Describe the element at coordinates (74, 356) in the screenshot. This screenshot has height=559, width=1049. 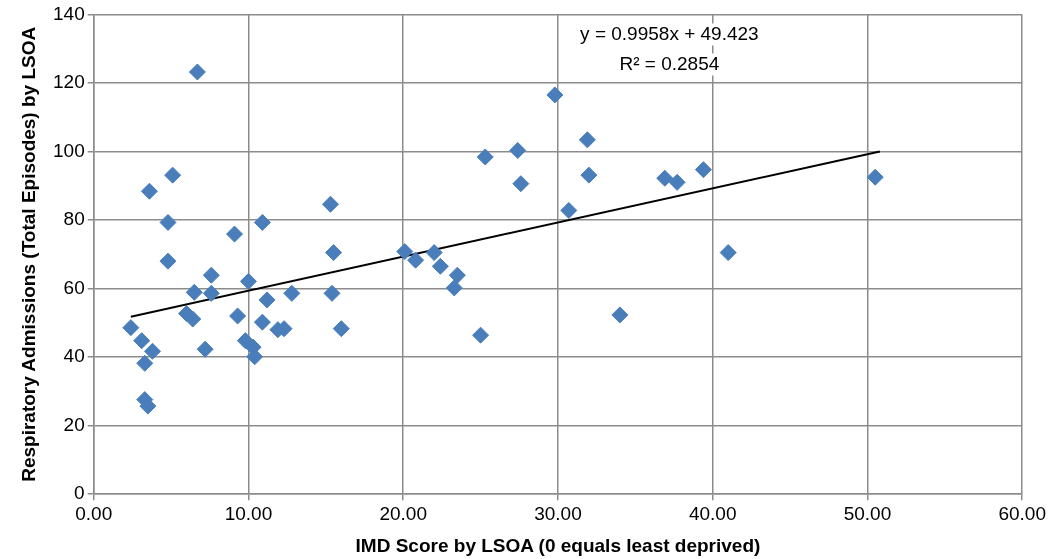
I see `y-tick-label: 40` at that location.